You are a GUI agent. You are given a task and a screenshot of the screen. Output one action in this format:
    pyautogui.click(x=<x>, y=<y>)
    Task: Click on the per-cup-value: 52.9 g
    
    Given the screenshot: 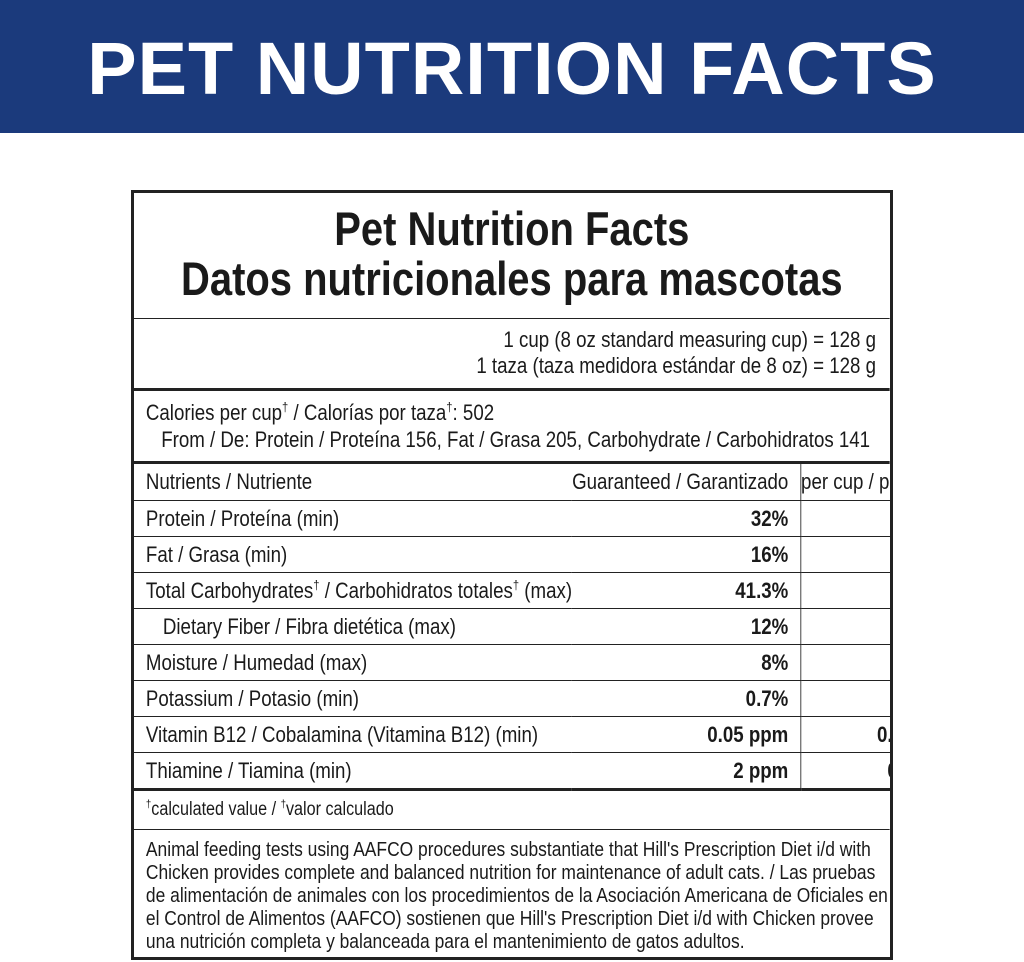 What is the action you would take?
    pyautogui.click(x=845, y=590)
    